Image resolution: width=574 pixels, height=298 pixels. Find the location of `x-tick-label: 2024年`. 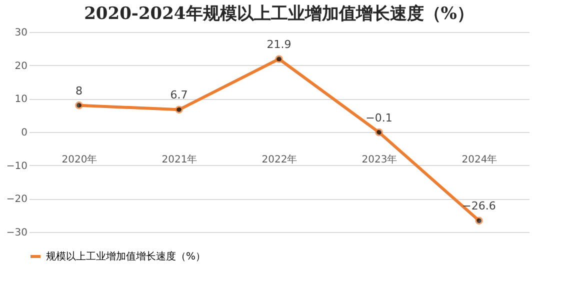

x-tick-label: 2024年 is located at coordinates (480, 160).